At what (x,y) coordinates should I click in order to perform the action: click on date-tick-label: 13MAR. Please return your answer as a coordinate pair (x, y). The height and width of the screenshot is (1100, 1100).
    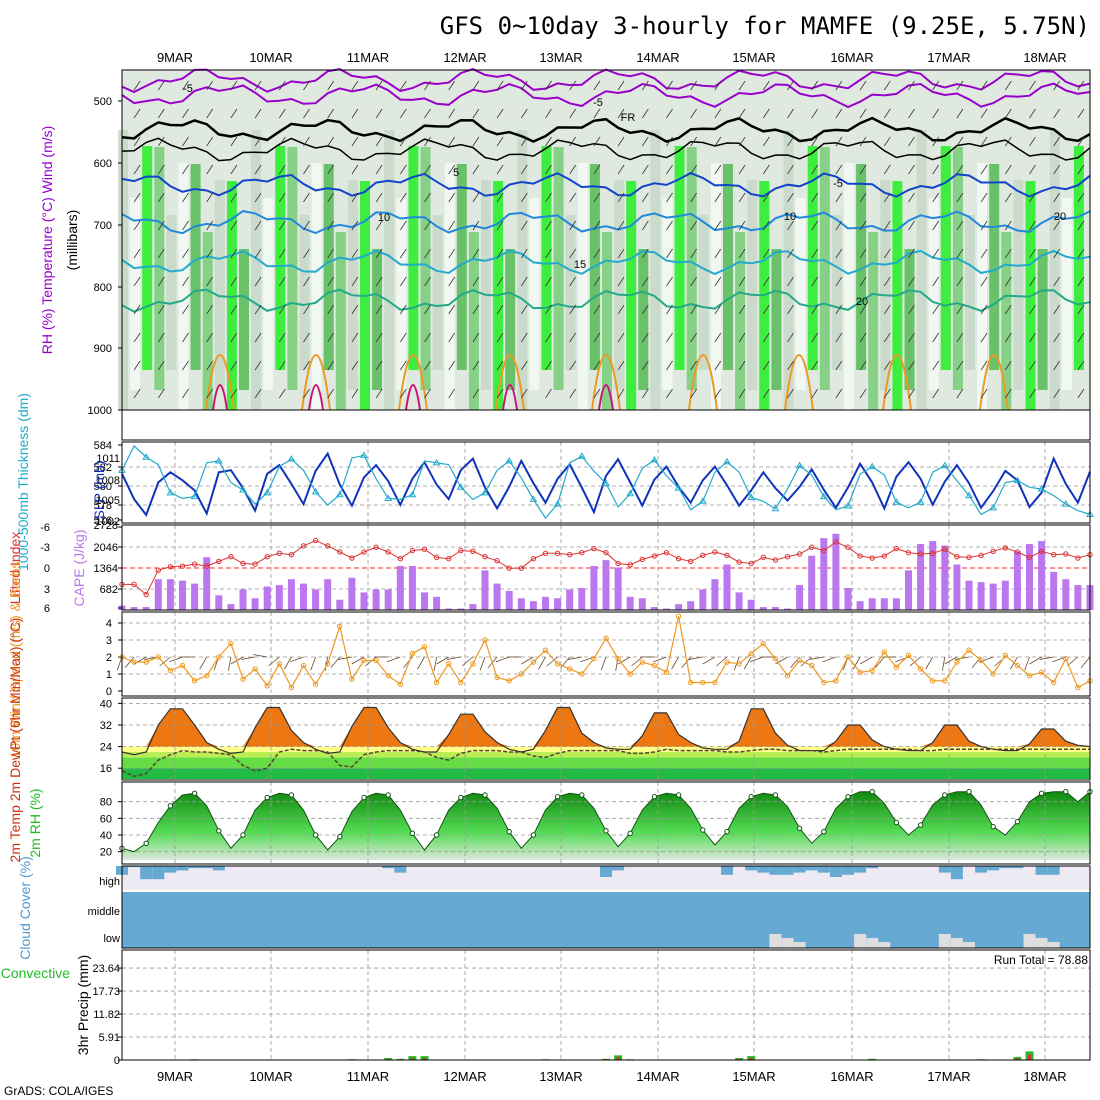
    Looking at the image, I should click on (560, 1076).